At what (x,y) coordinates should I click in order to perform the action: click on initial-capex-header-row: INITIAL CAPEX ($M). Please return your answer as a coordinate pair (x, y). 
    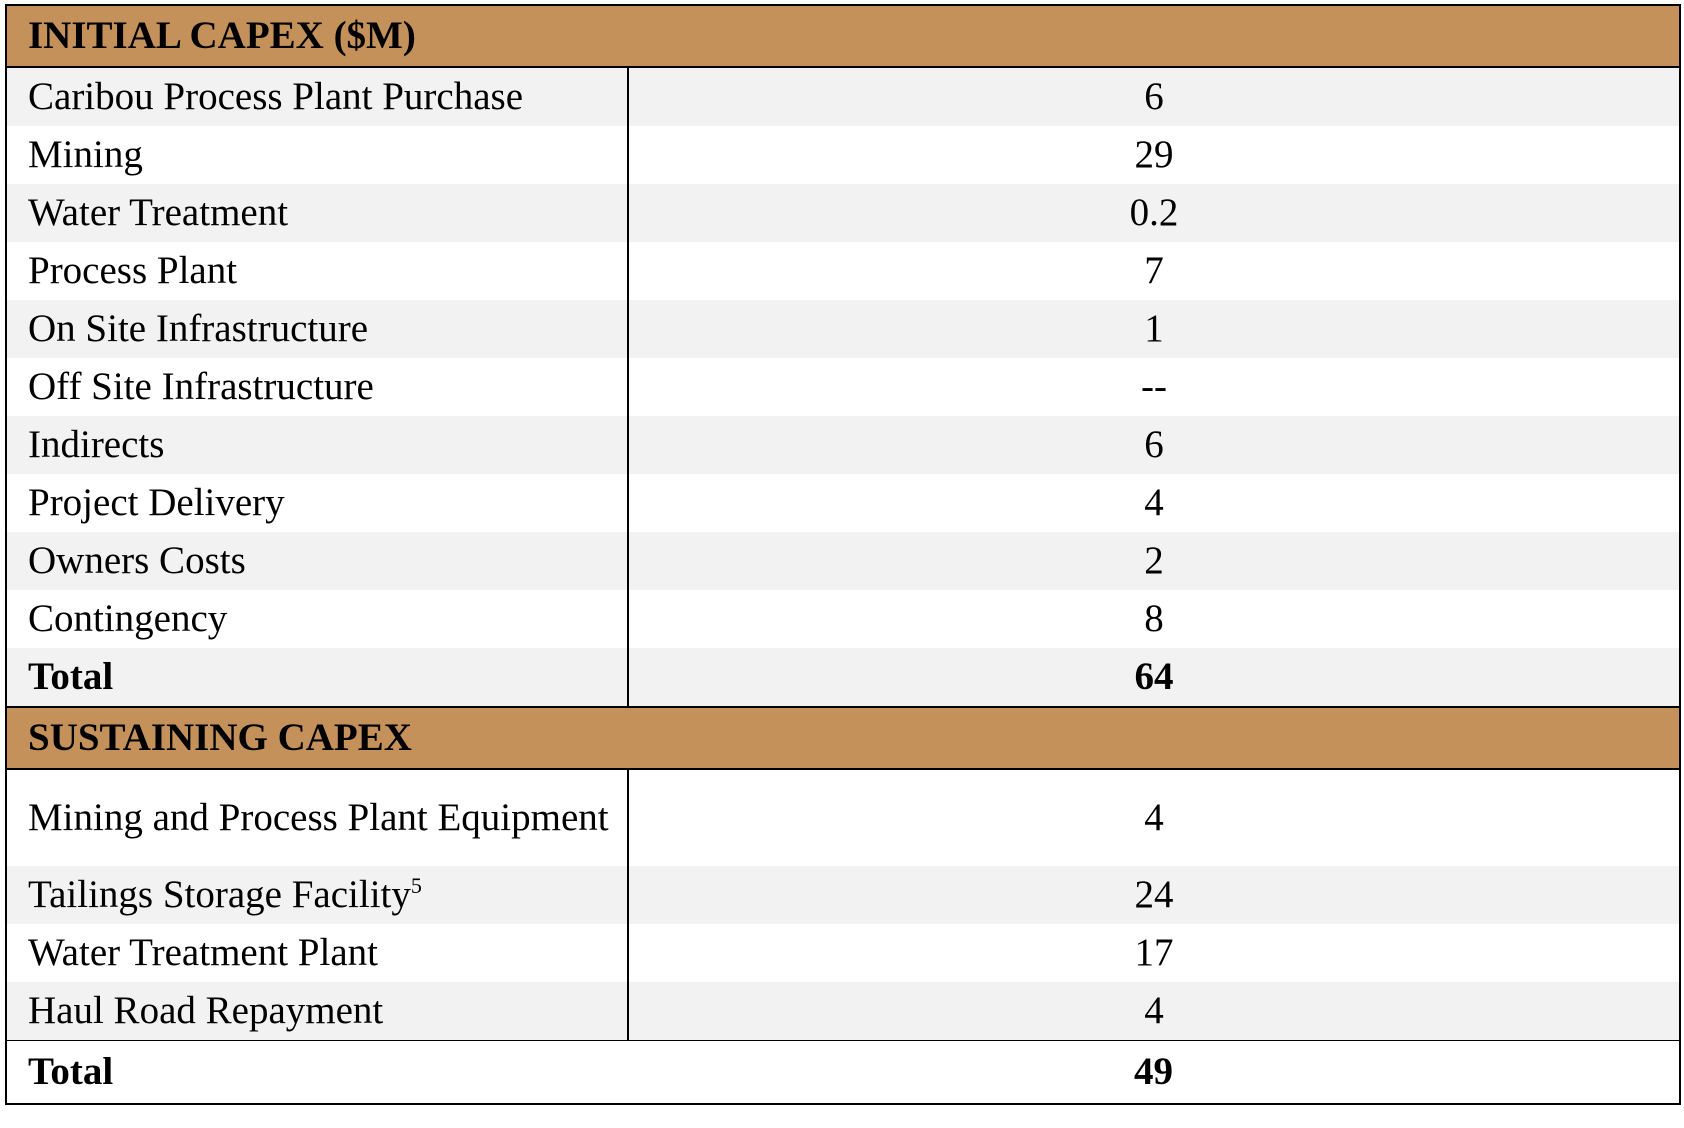
    Looking at the image, I should click on (843, 36).